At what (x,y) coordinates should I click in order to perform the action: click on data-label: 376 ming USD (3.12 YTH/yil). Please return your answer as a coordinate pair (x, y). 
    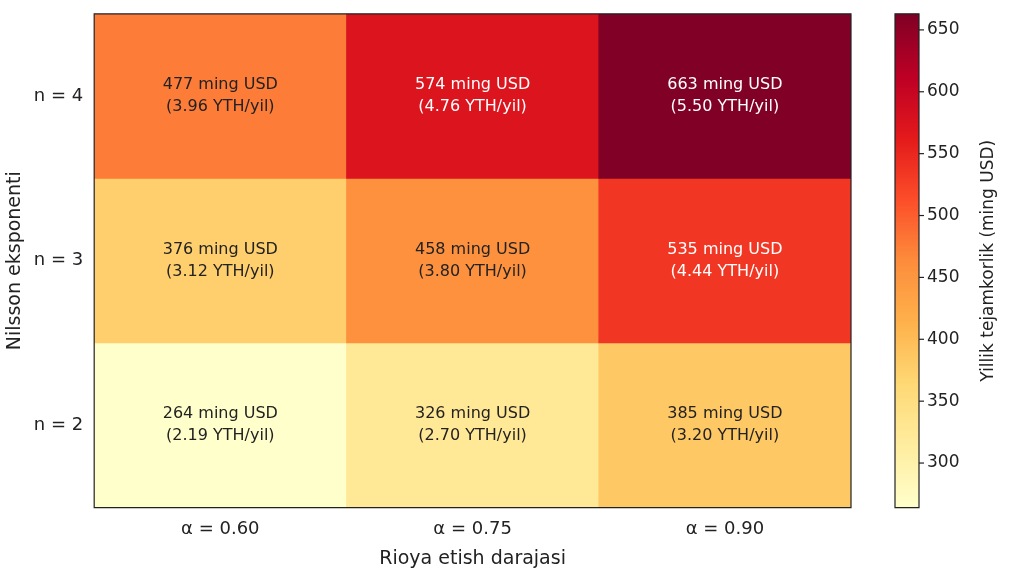
    Looking at the image, I should click on (220, 259).